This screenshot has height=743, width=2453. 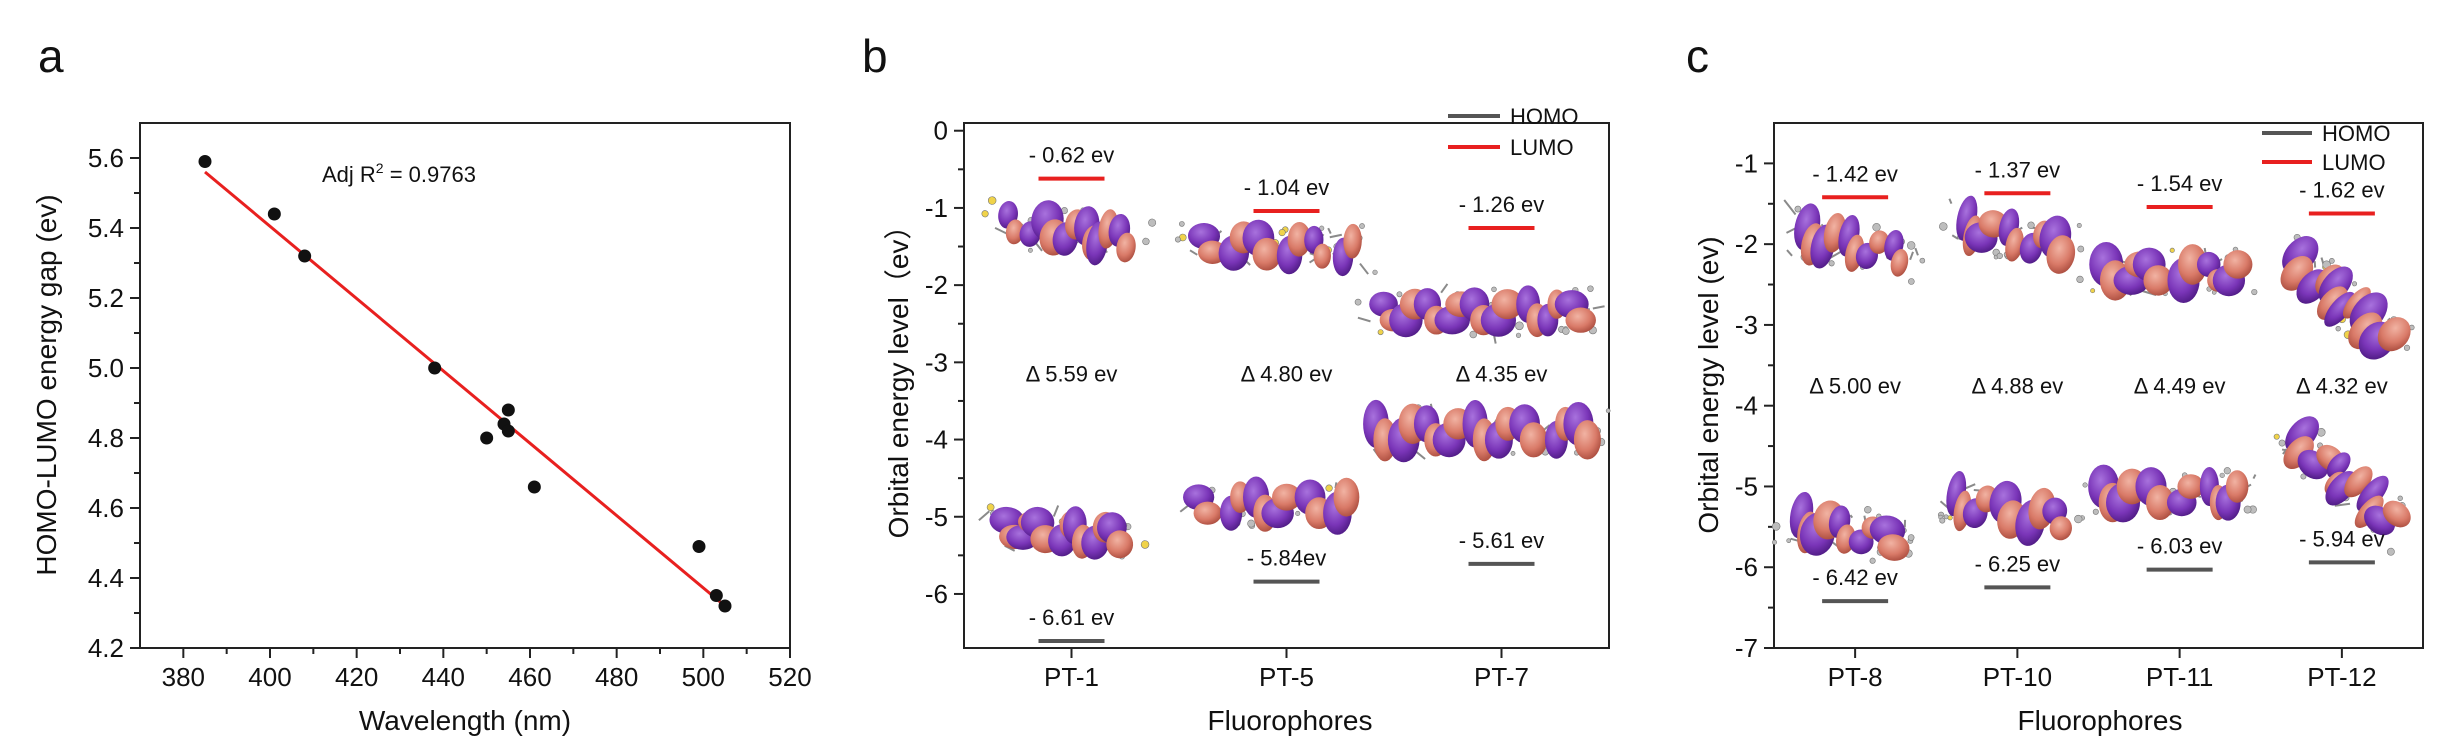 I want to click on lumo-value-label: - 1.37 ev, so click(x=2018, y=169).